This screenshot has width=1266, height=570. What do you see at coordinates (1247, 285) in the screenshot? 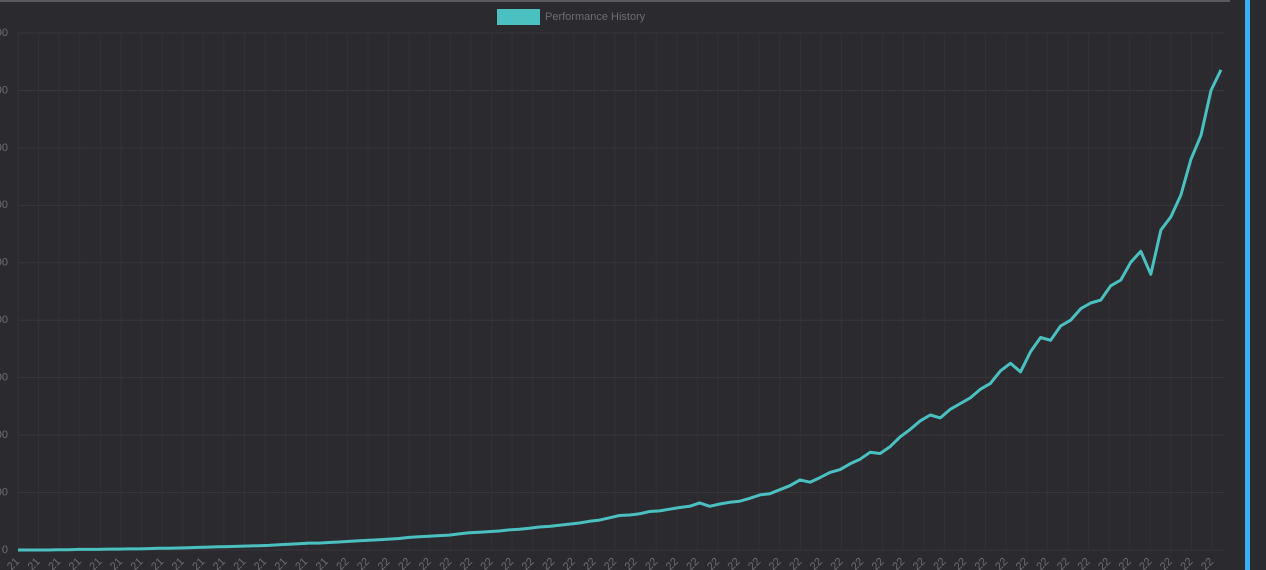
I see `side-bar` at bounding box center [1247, 285].